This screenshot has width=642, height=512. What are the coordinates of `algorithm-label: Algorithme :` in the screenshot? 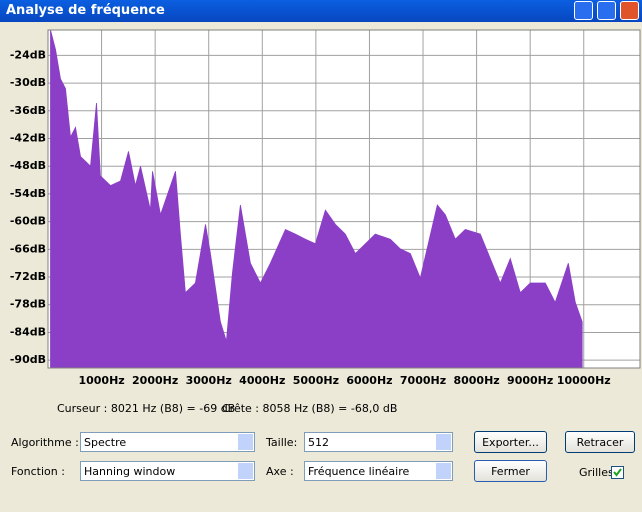 It's located at (45, 442).